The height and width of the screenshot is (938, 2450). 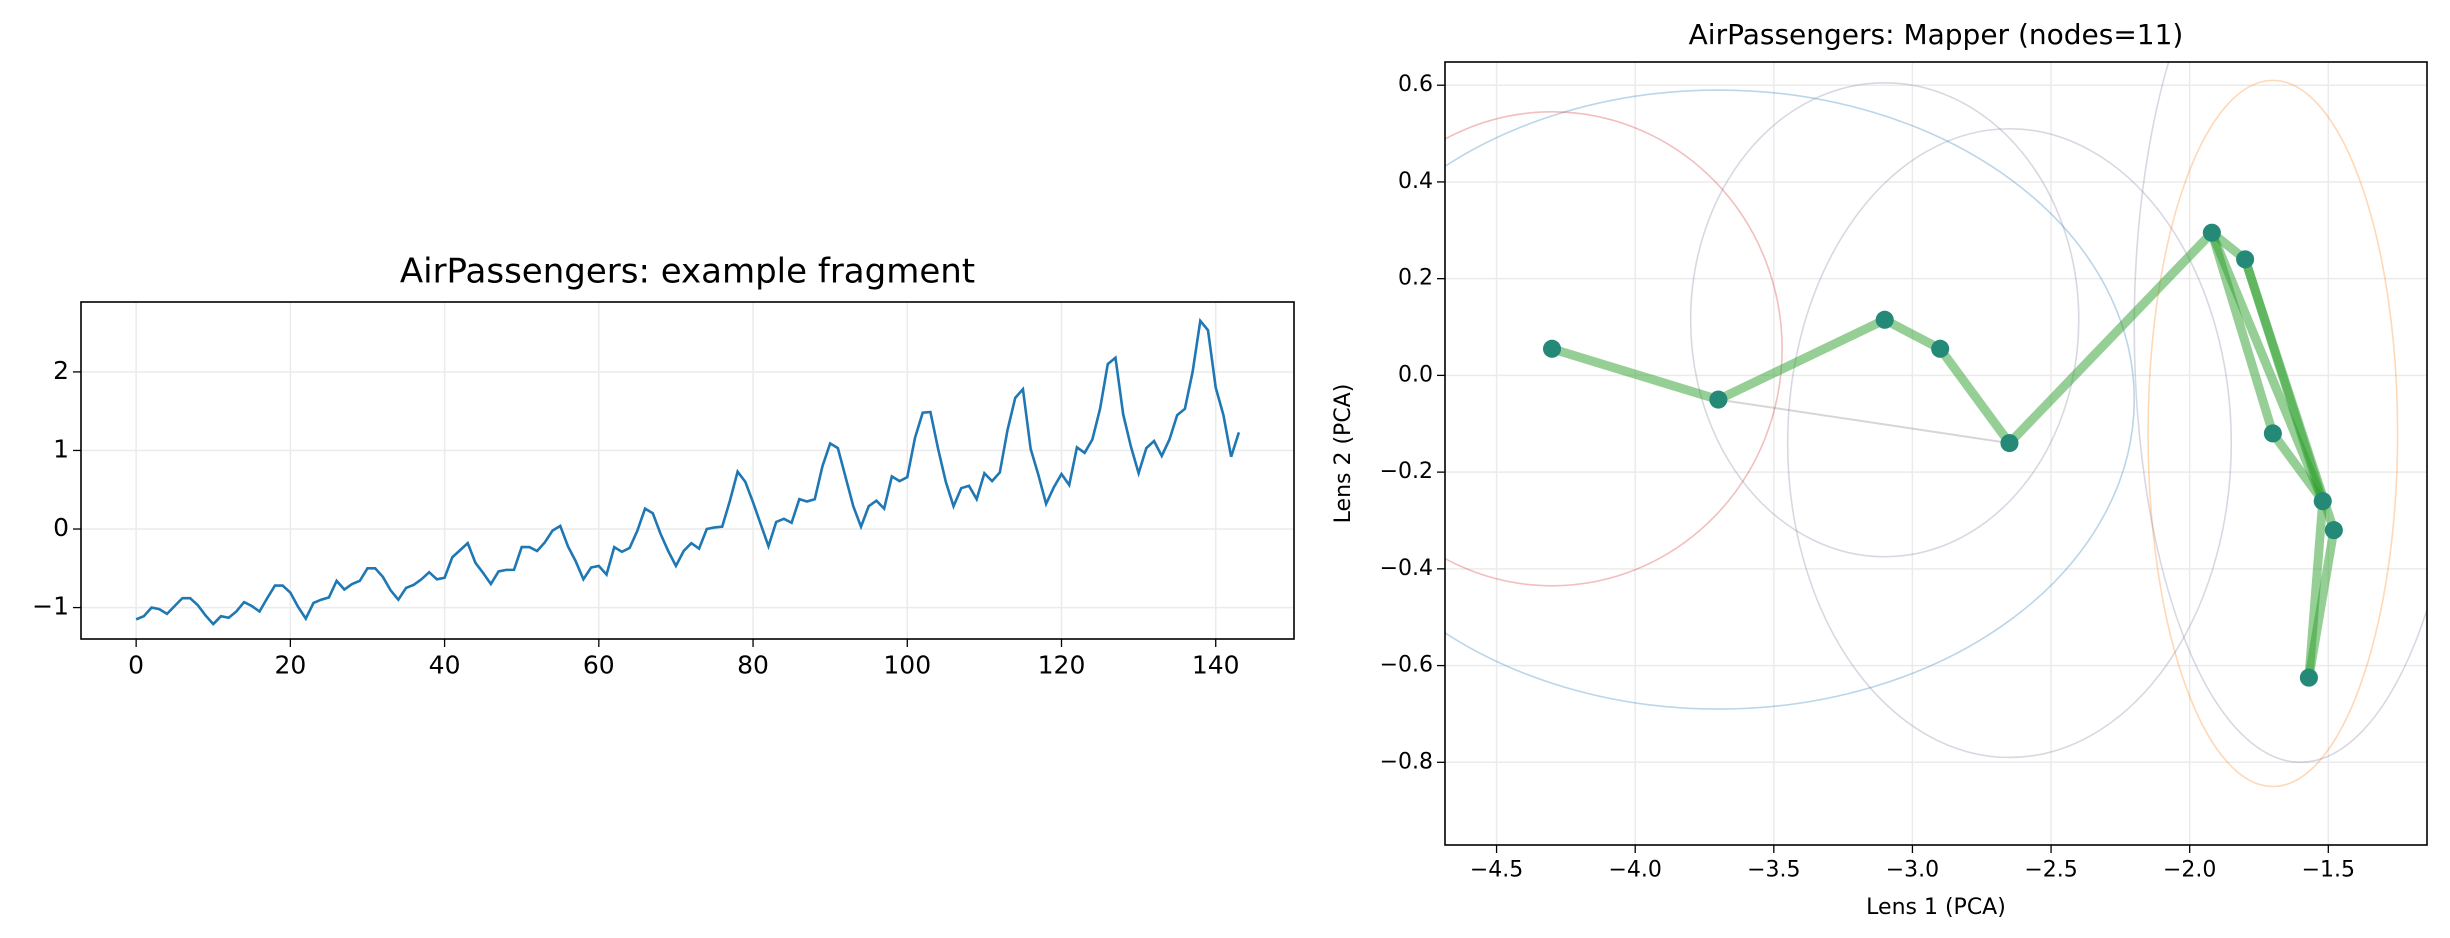 I want to click on y-tick-label: 1, so click(x=61, y=448).